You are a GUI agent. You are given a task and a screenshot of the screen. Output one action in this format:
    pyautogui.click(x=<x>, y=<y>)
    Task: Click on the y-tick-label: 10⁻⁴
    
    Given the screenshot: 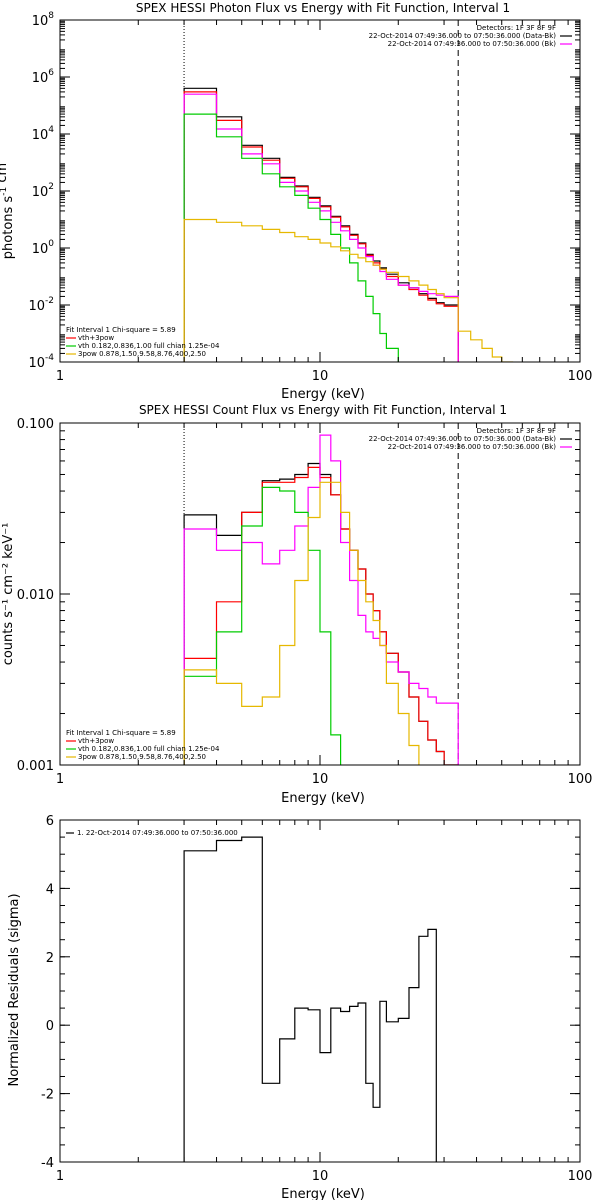 What is the action you would take?
    pyautogui.click(x=41, y=362)
    